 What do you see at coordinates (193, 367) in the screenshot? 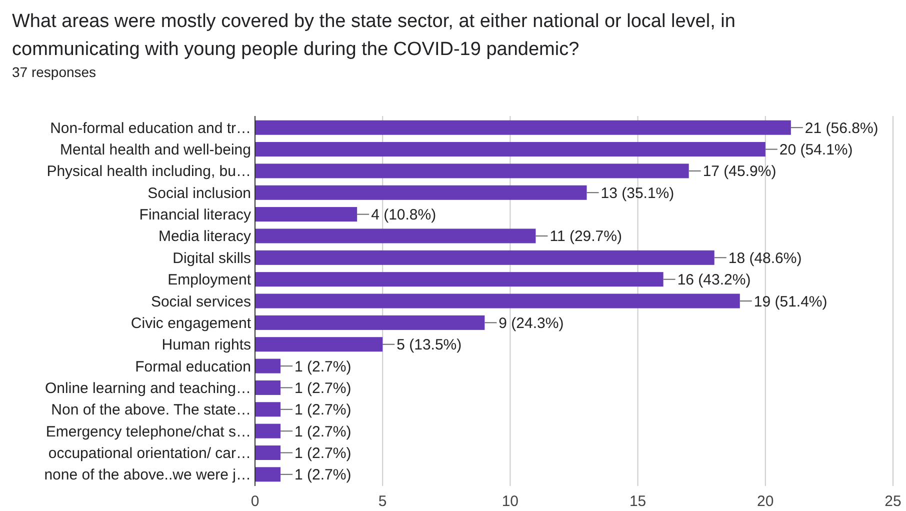
I see `y-tick-label: Formal education` at bounding box center [193, 367].